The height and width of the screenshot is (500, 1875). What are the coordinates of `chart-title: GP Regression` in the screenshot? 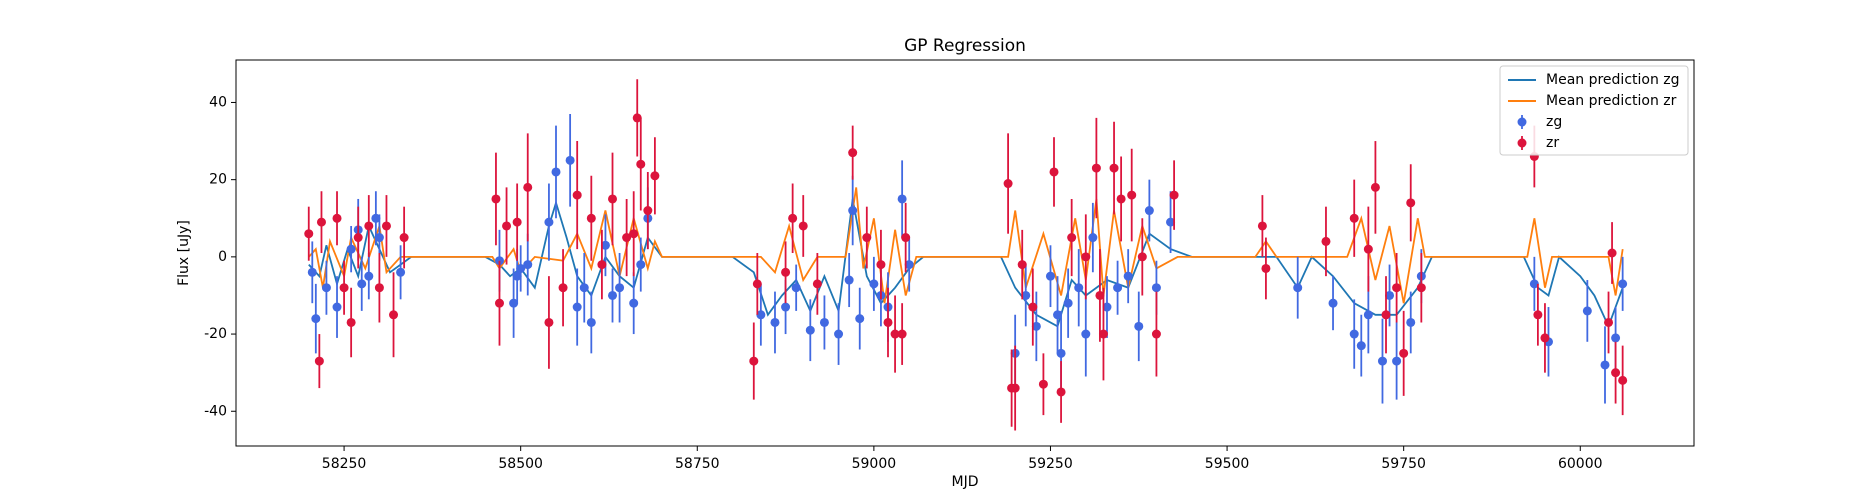 It's located at (965, 46).